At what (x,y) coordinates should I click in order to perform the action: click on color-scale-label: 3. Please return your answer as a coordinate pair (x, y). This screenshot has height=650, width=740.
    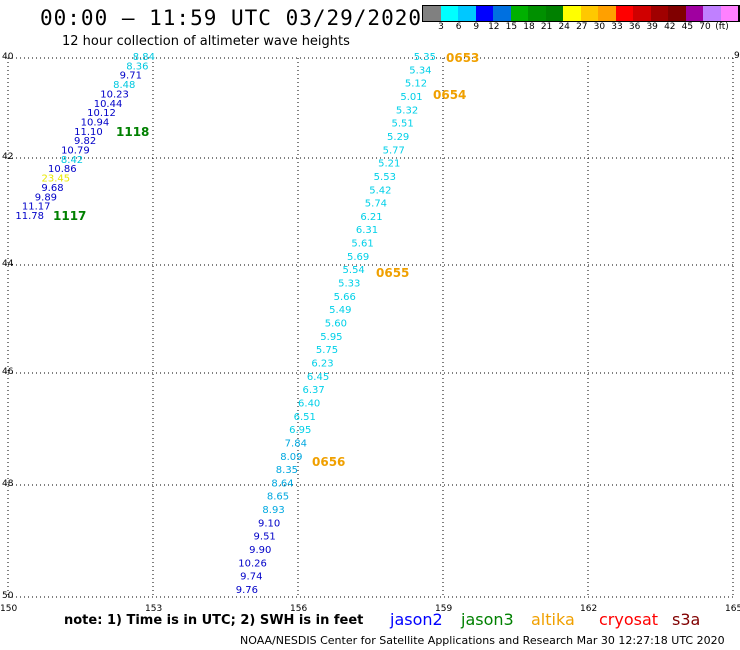
    Looking at the image, I should click on (441, 27).